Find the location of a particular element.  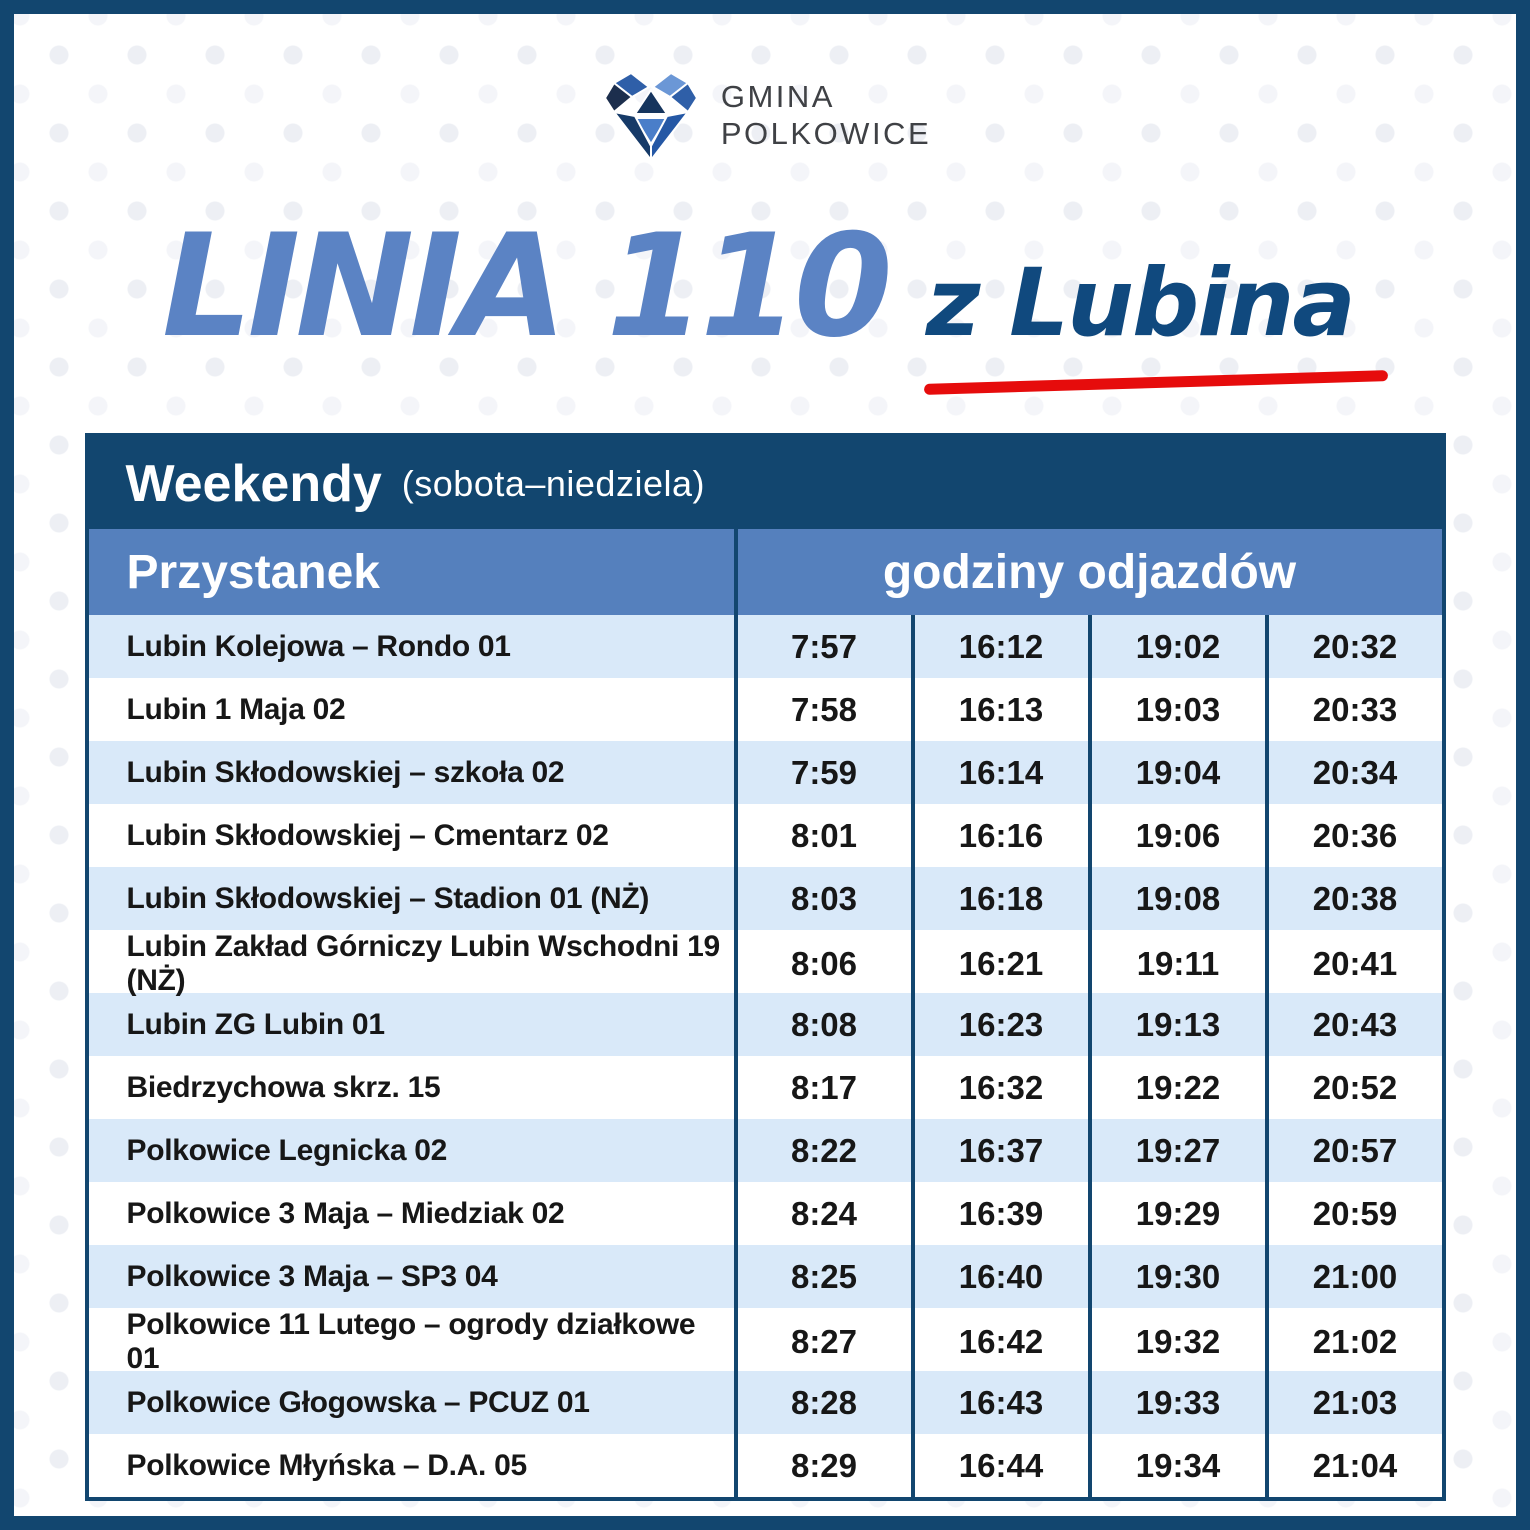

logo-text: GMINA POLKOWICE is located at coordinates (826, 115).